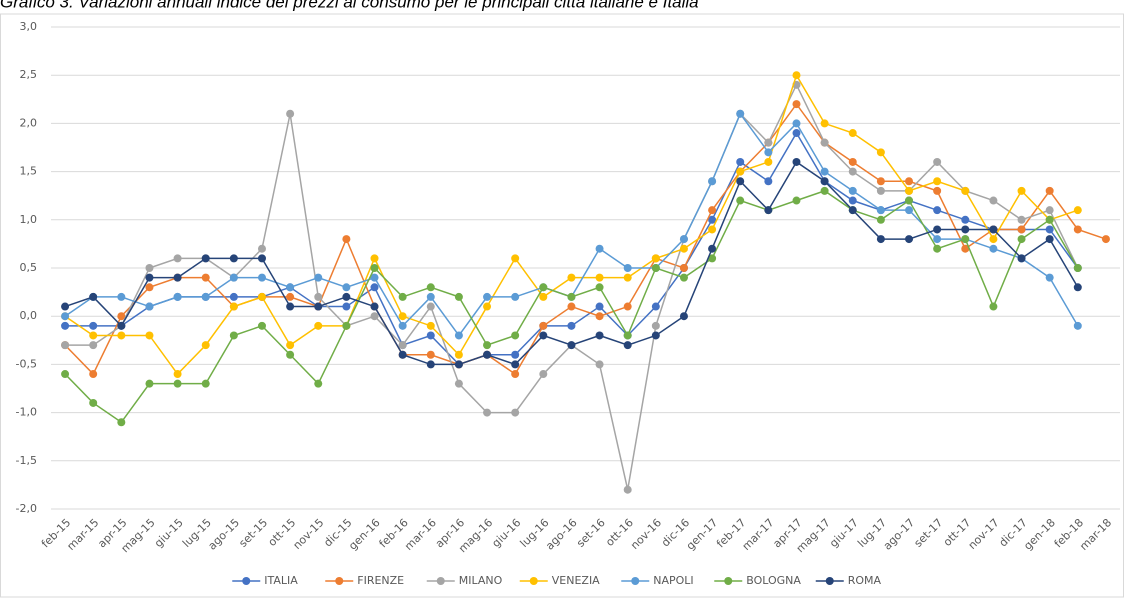 This screenshot has height=598, width=1124. Describe the element at coordinates (29, 219) in the screenshot. I see `y-tick-label: 1,0` at that location.